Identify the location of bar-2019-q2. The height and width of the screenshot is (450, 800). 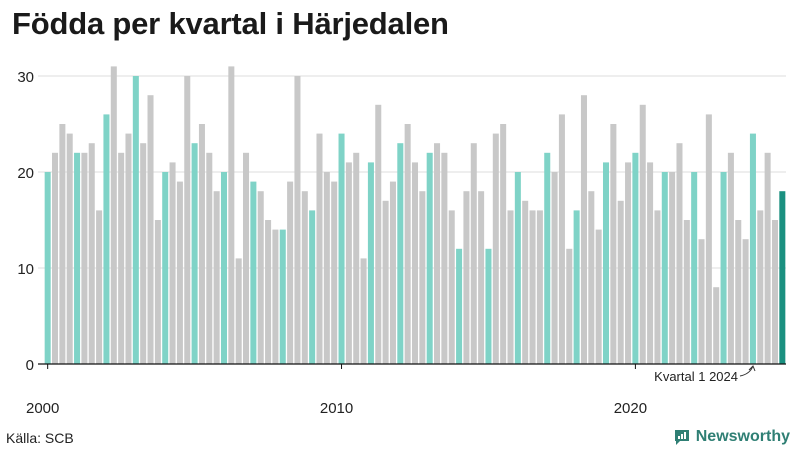
(613, 244).